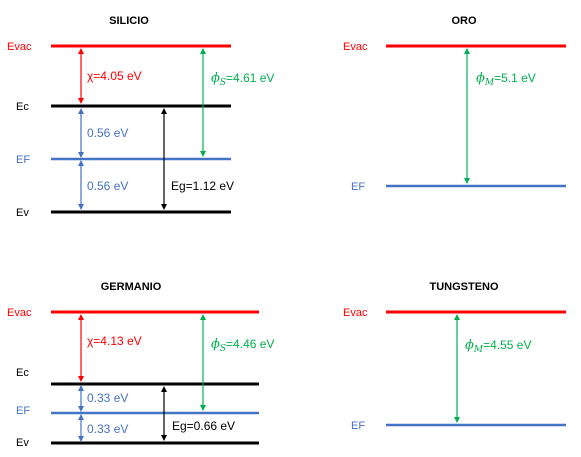  What do you see at coordinates (107, 133) in the screenshot?
I see `silicio-upper-half-label: 0.56 eV` at bounding box center [107, 133].